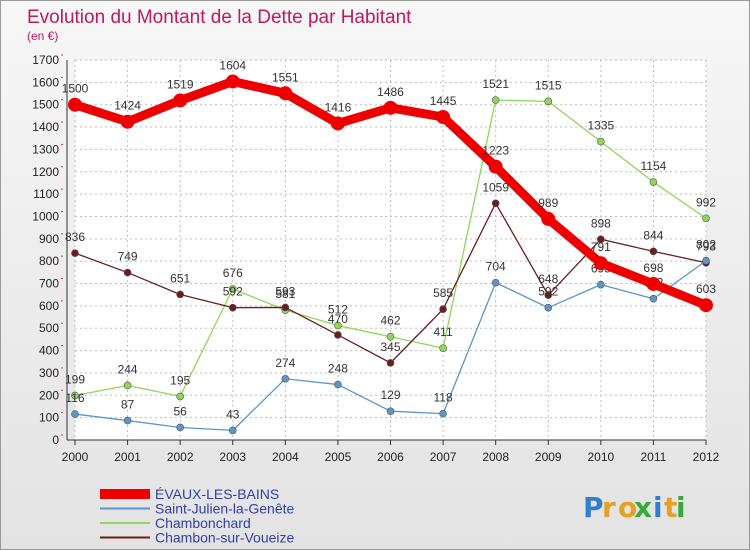  Describe the element at coordinates (127, 106) in the screenshot. I see `data-label: 1424` at that location.